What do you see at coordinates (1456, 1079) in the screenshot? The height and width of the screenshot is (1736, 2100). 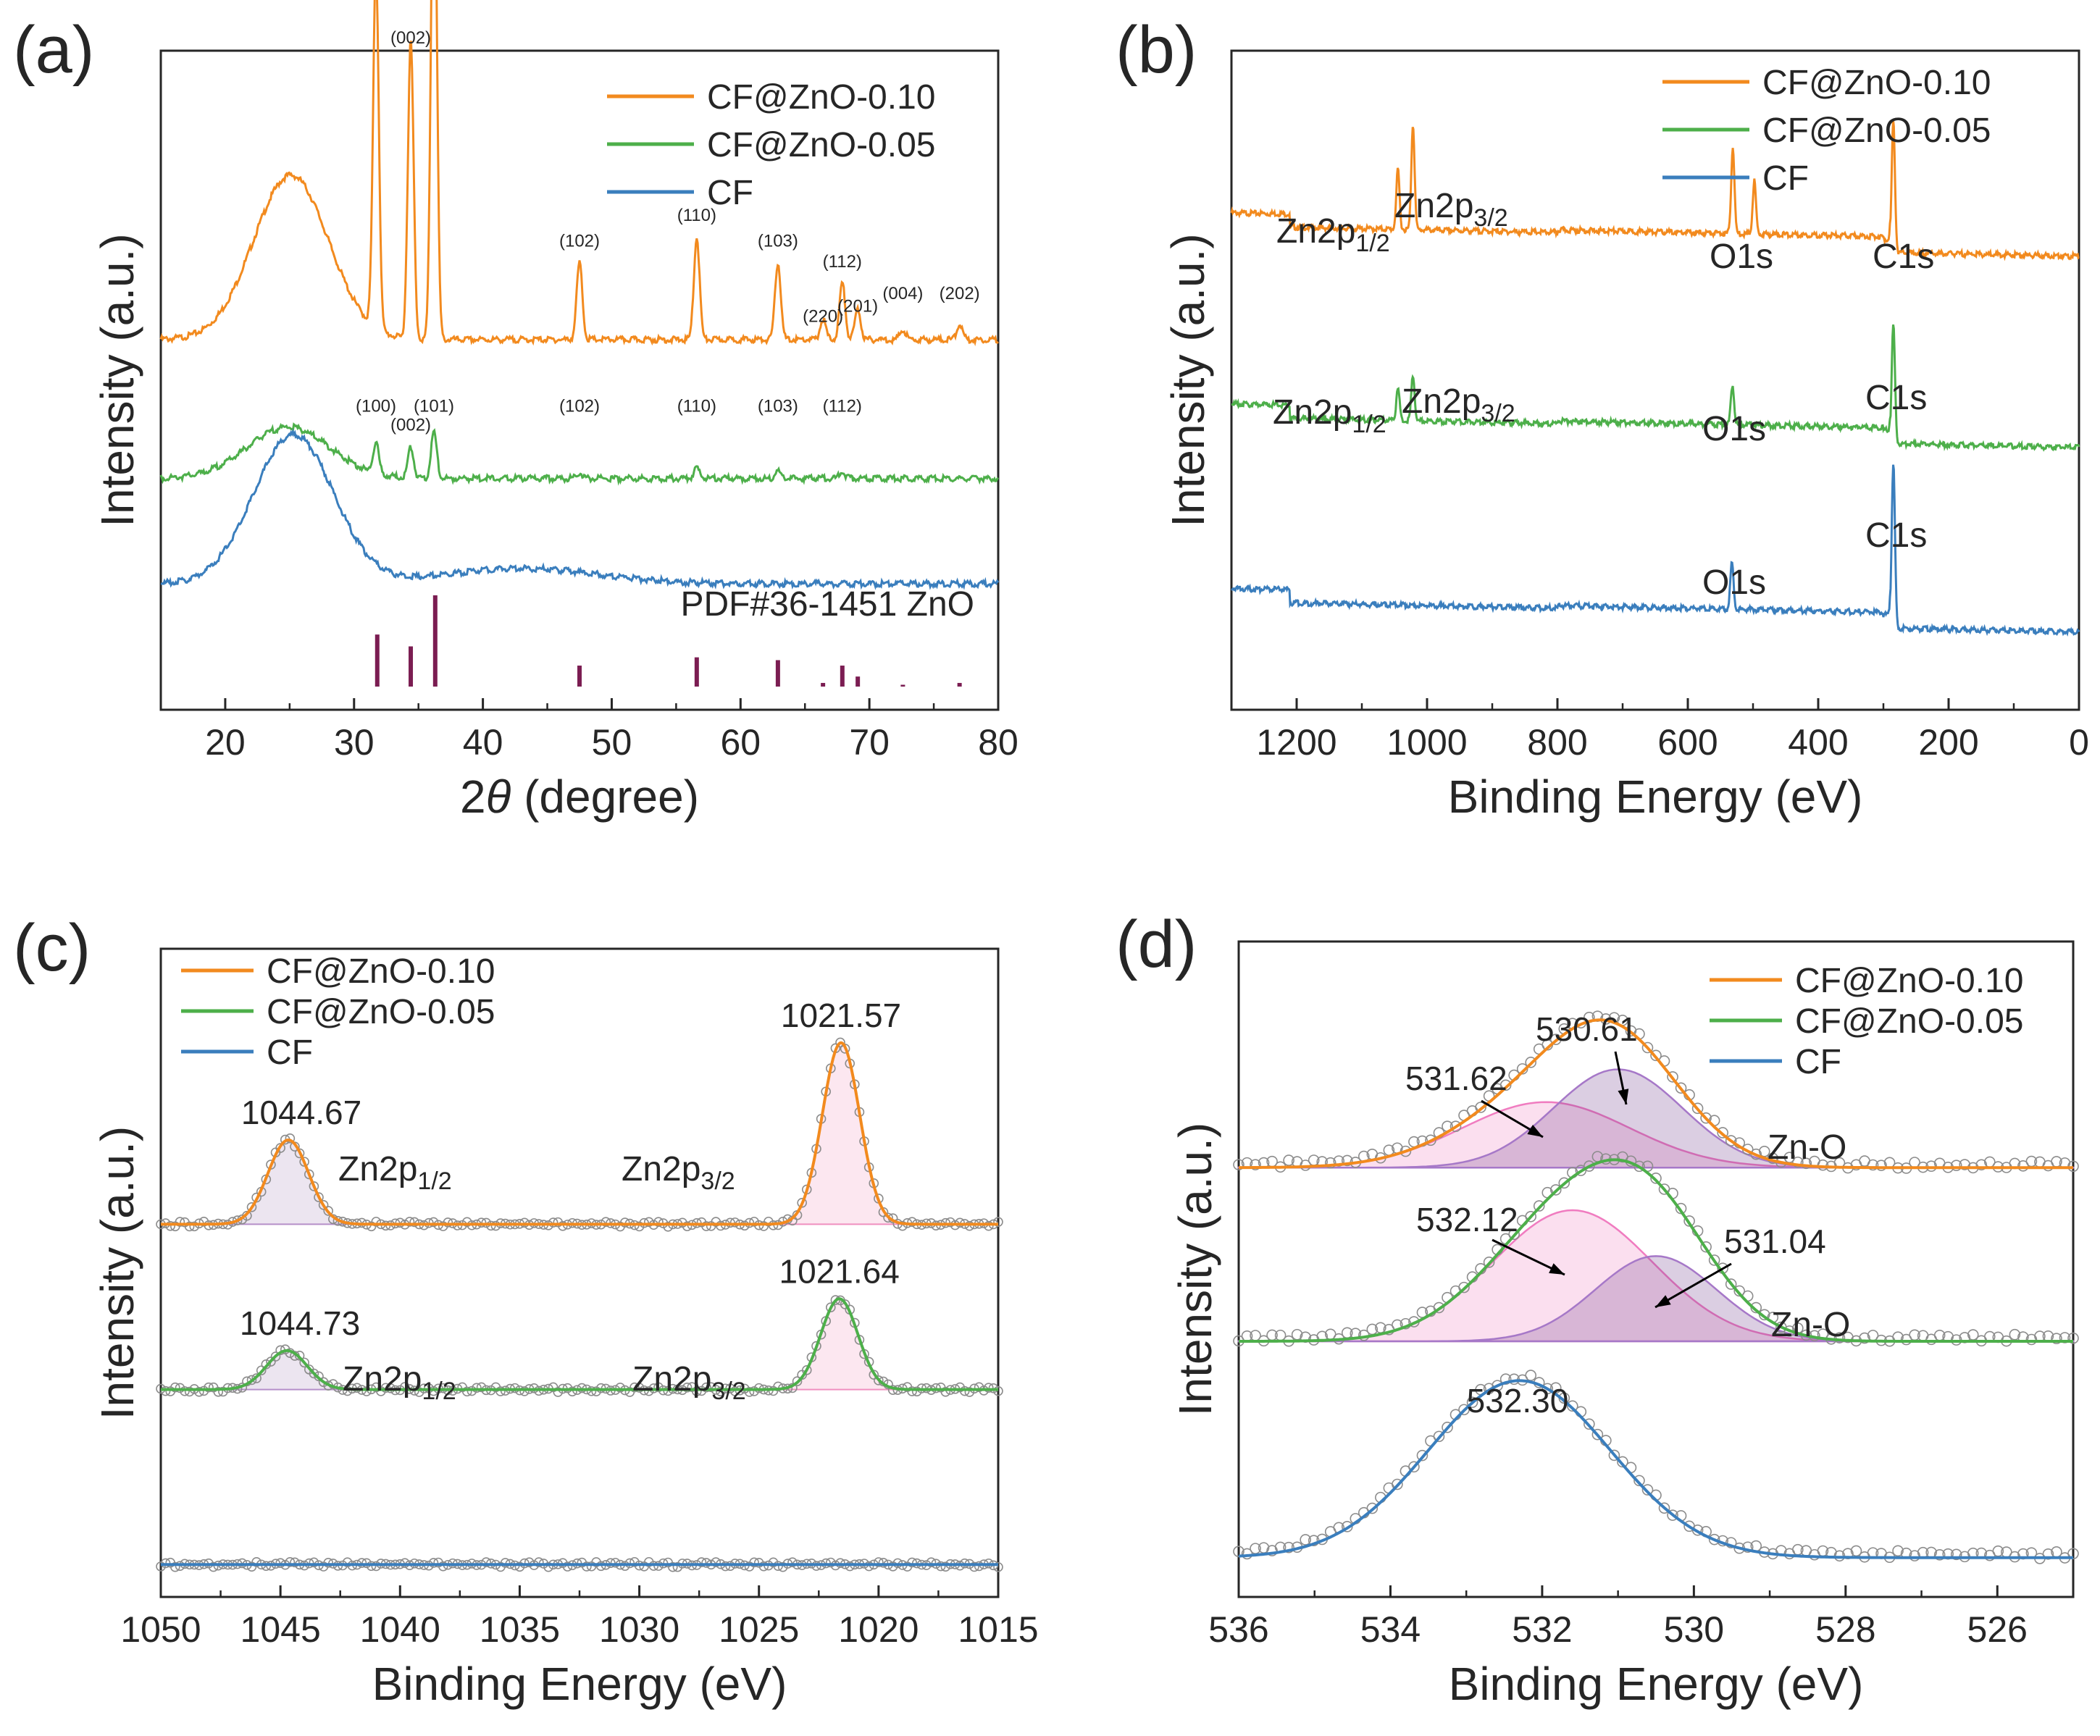 I see `peak-value-label: 531.62` at bounding box center [1456, 1079].